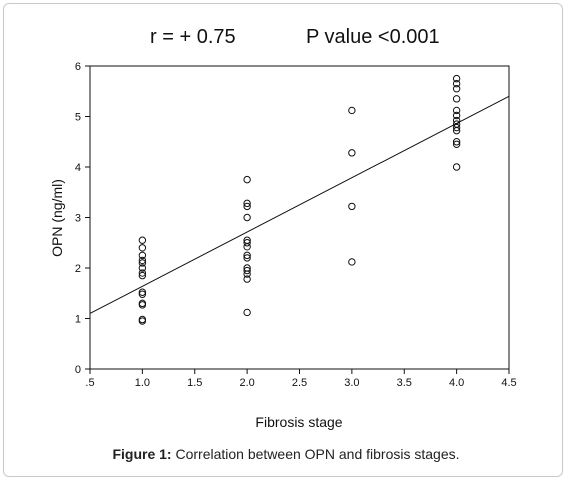 The width and height of the screenshot is (572, 487). Describe the element at coordinates (142, 454) in the screenshot. I see `caption-label: Figure 1:` at that location.